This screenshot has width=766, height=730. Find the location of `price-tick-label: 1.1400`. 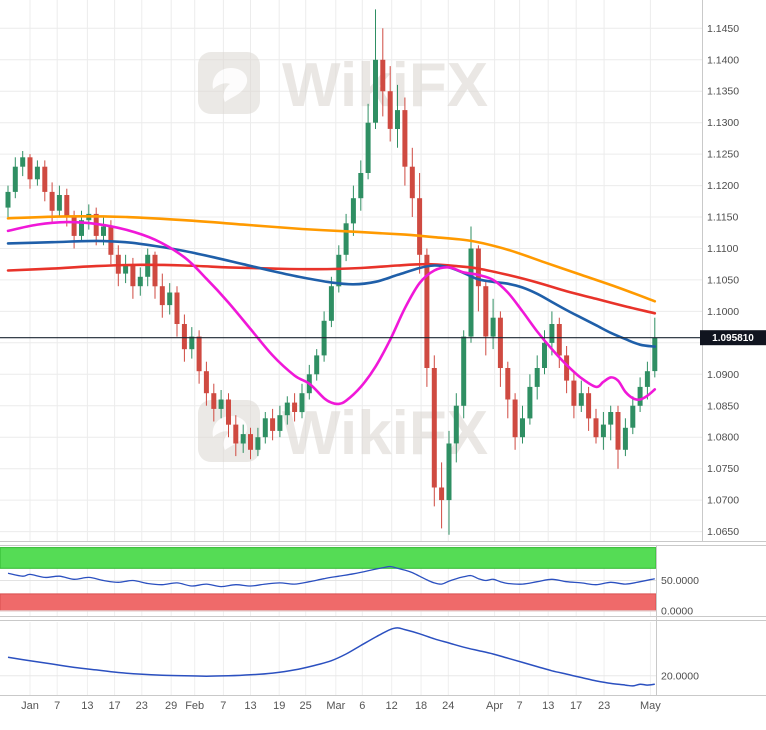

price-tick-label: 1.1400 is located at coordinates (723, 60).